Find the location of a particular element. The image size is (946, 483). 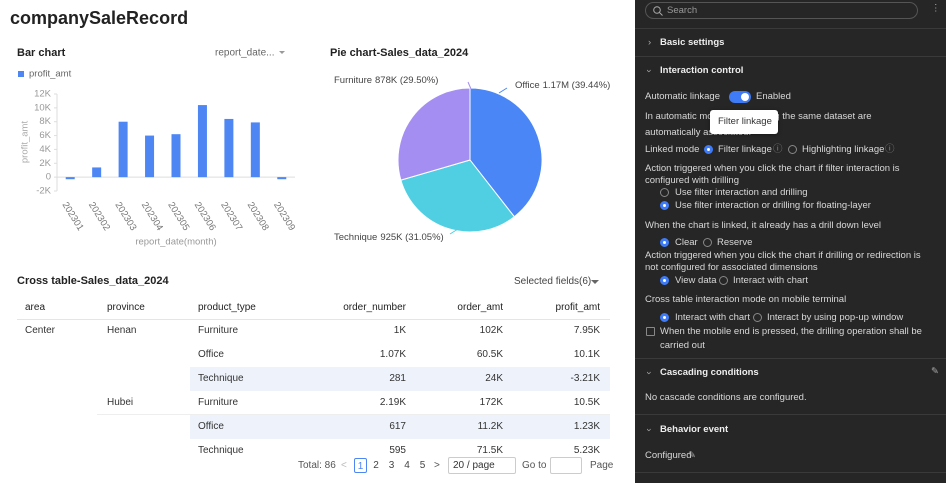

section-title: Interaction control is located at coordinates (702, 70).